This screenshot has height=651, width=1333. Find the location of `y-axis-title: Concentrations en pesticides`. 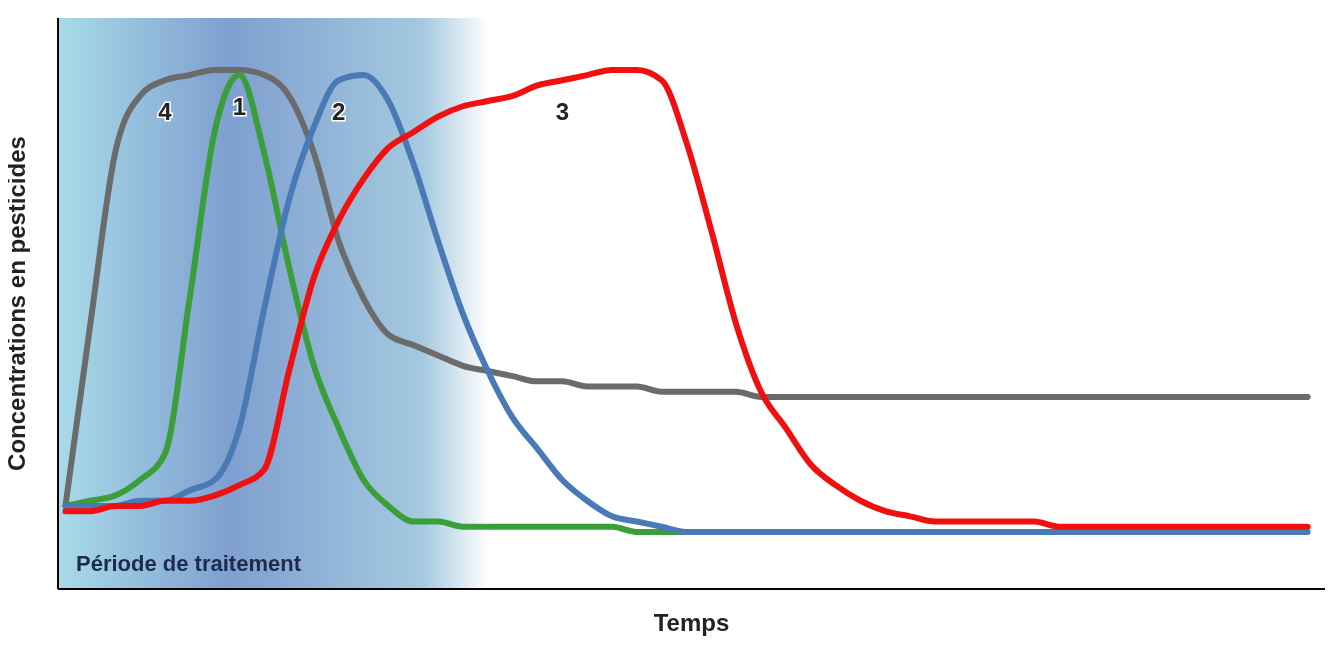

y-axis-title: Concentrations en pesticides is located at coordinates (16, 303).